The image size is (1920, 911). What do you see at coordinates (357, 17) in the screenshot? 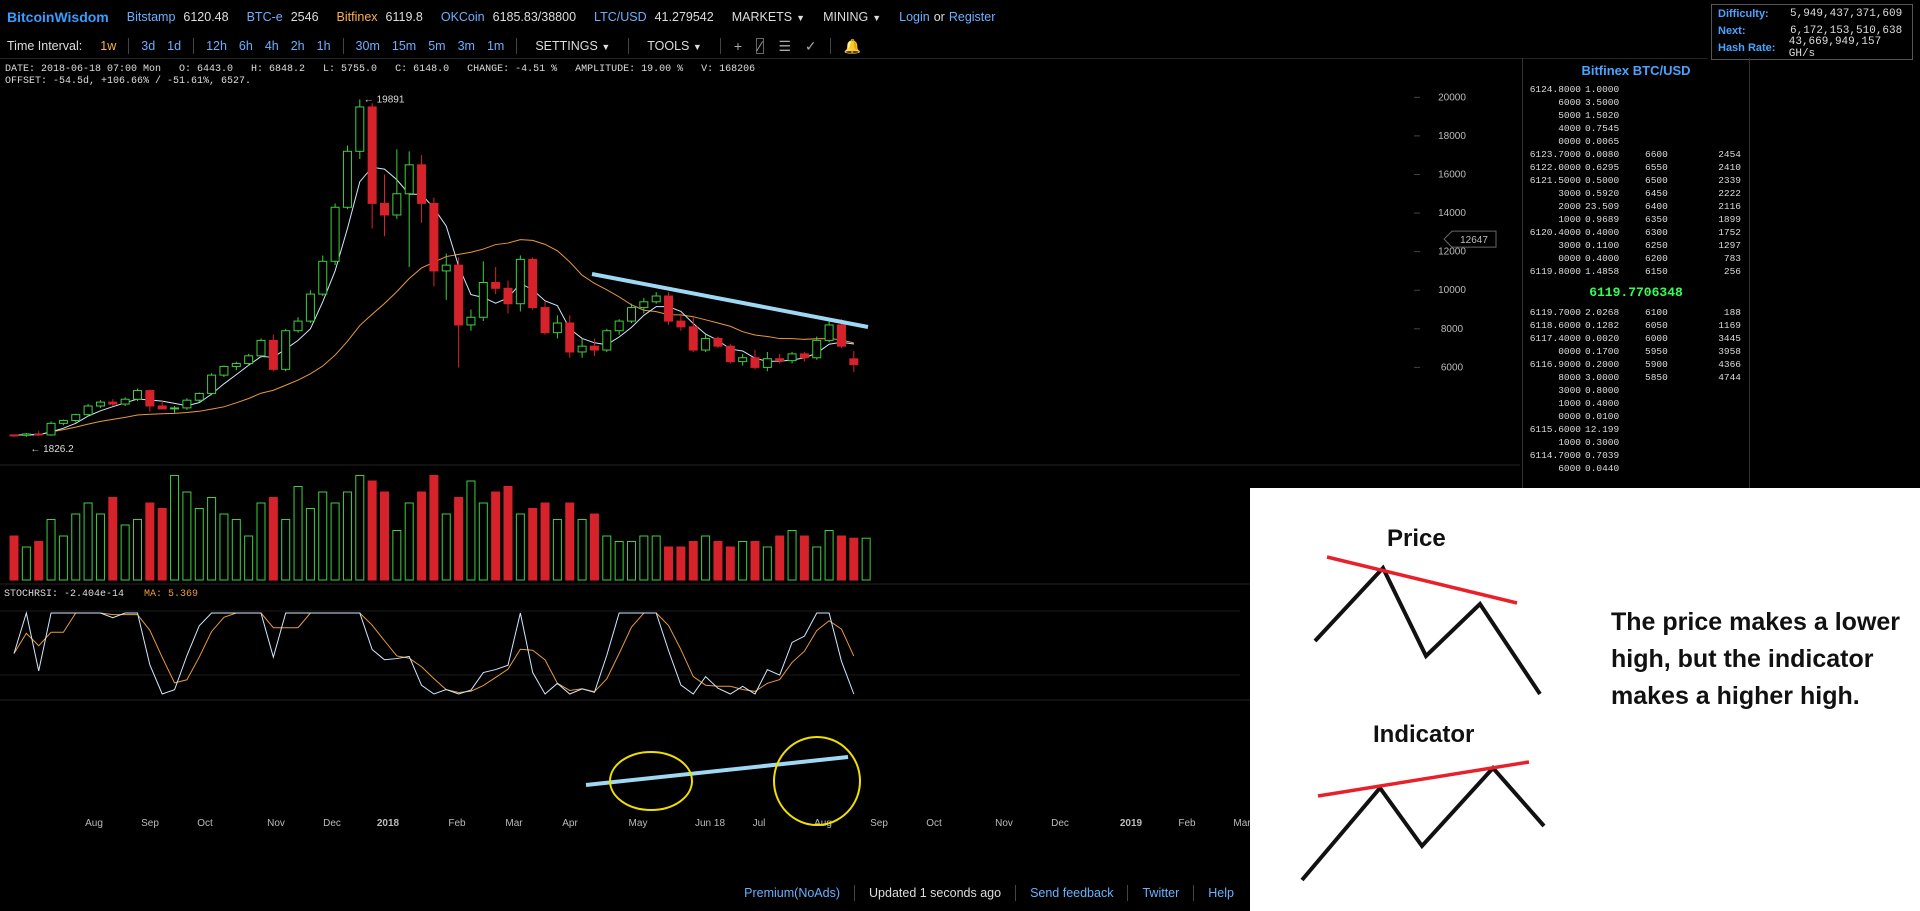
I see `market-bitfinex-link: Bitfinex` at bounding box center [357, 17].